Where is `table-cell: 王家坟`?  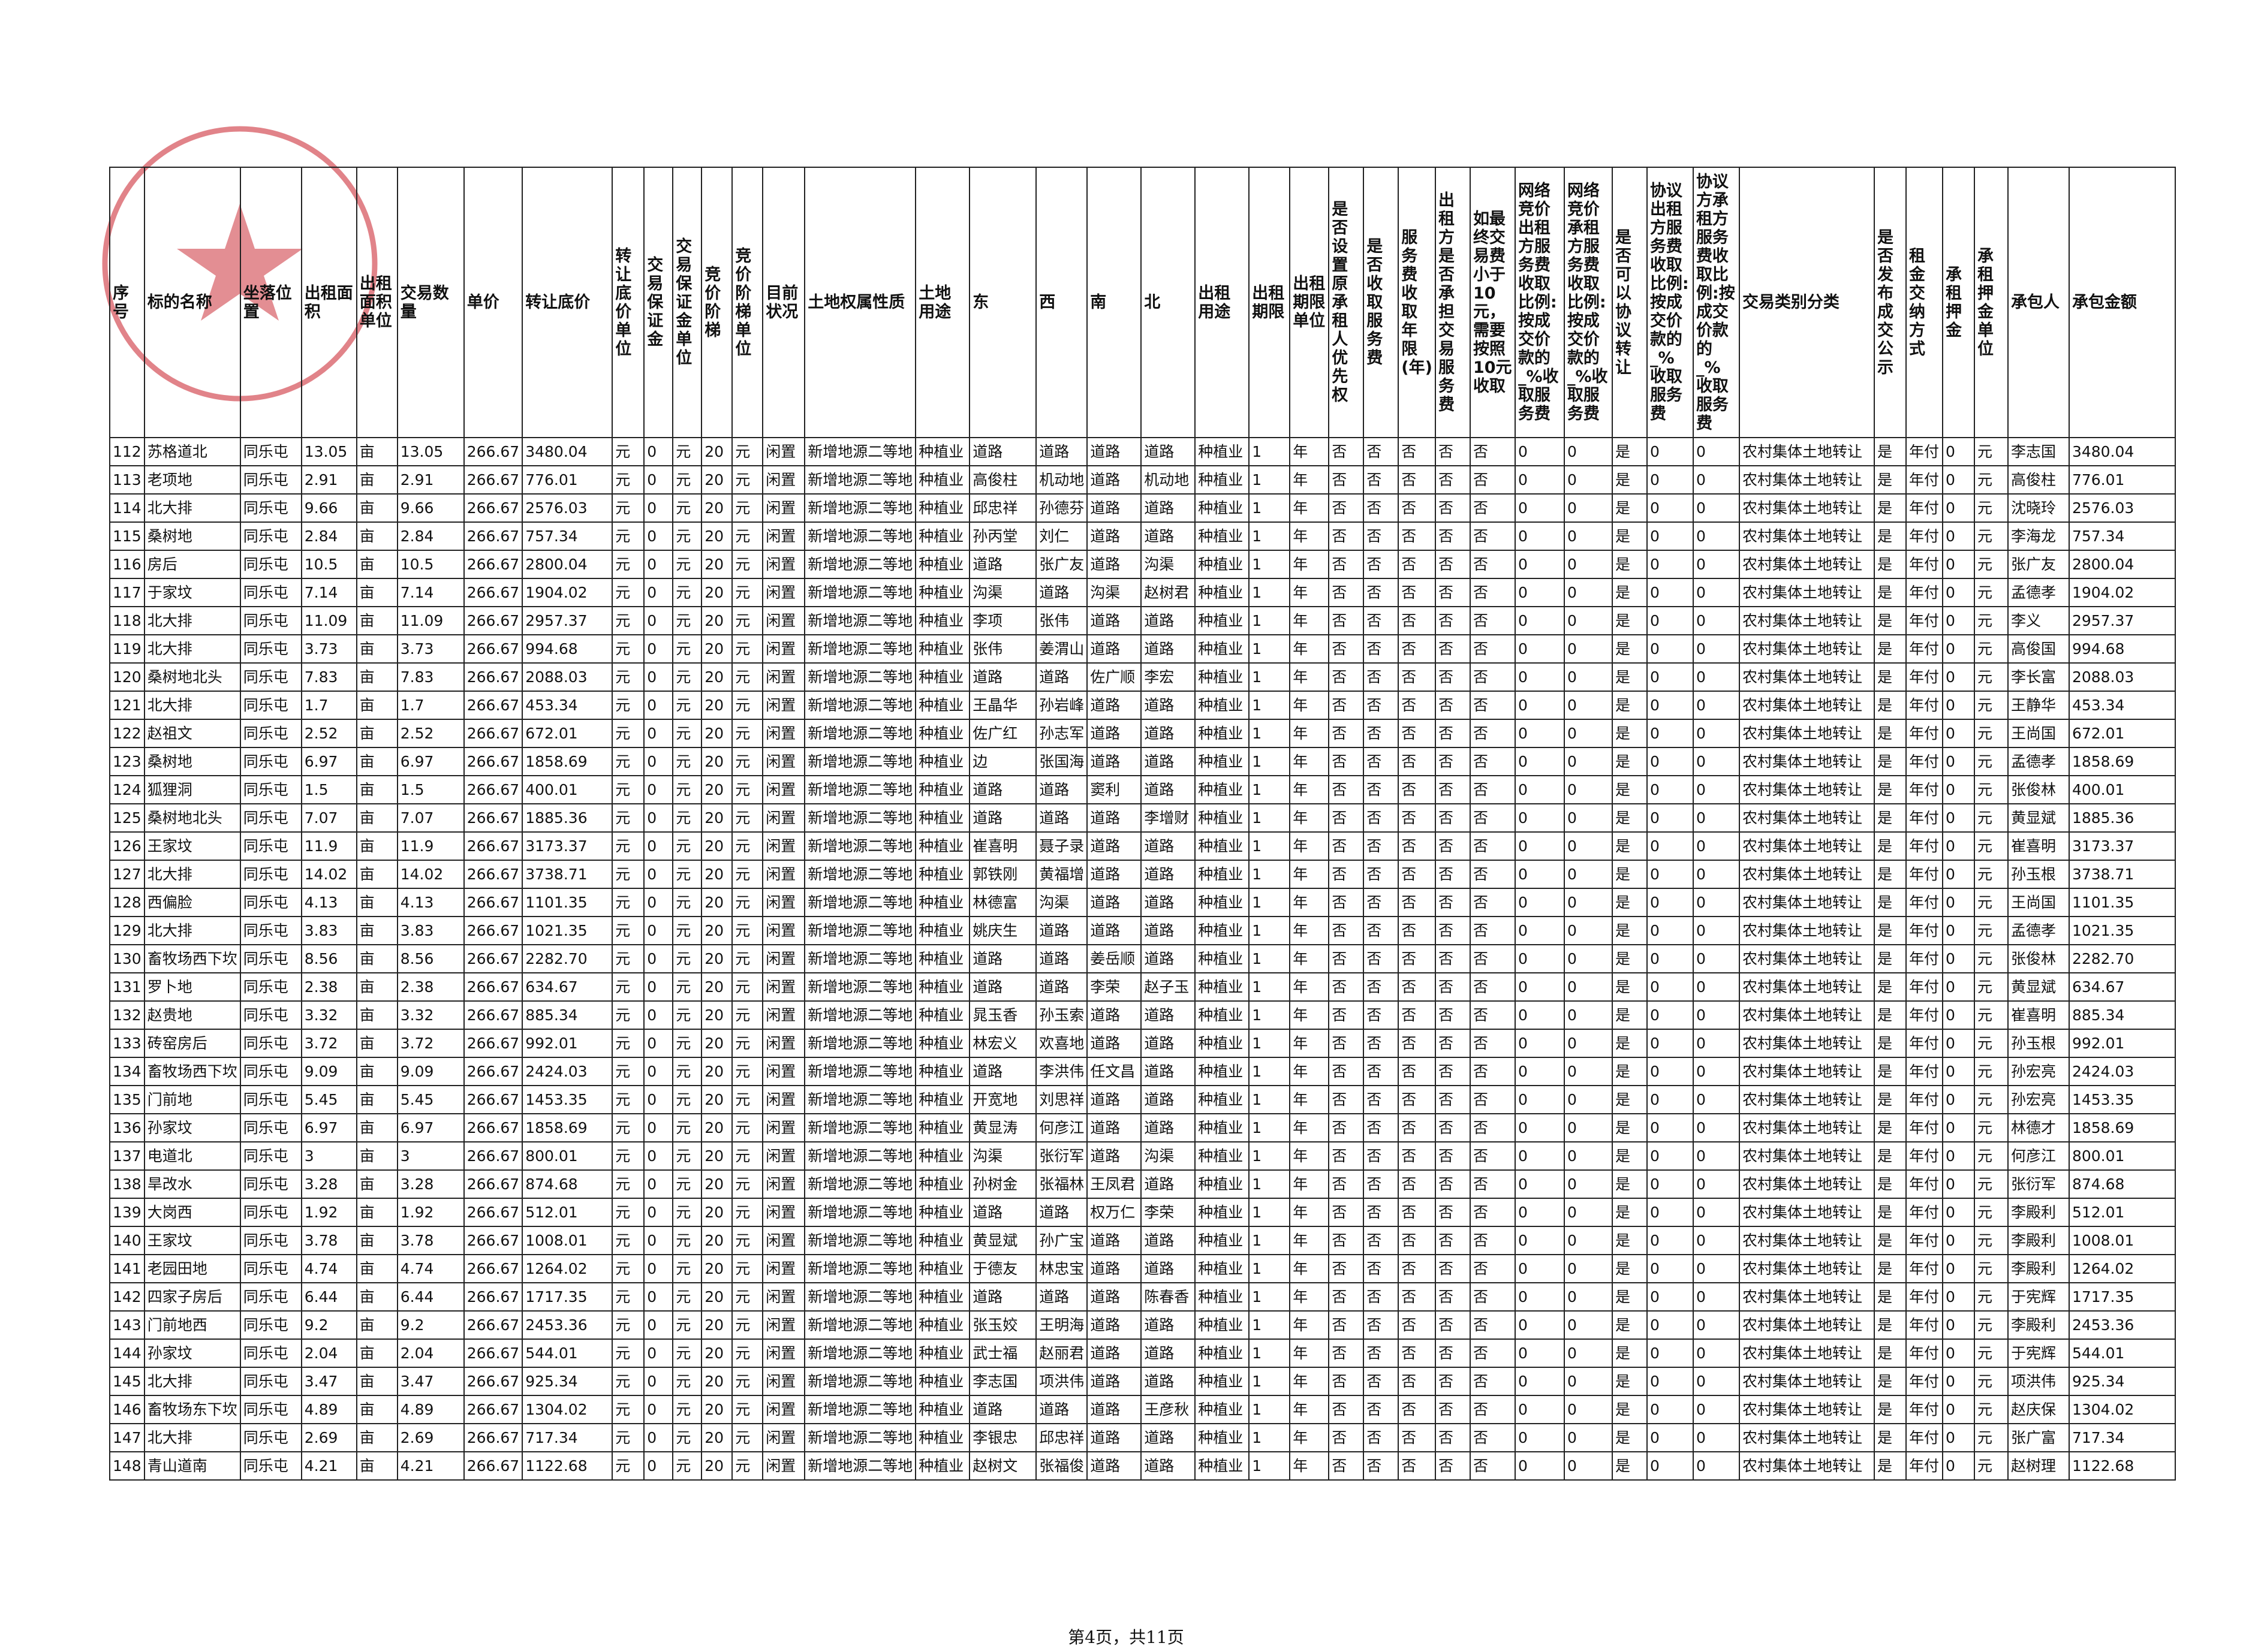 table-cell: 王家坟 is located at coordinates (192, 846).